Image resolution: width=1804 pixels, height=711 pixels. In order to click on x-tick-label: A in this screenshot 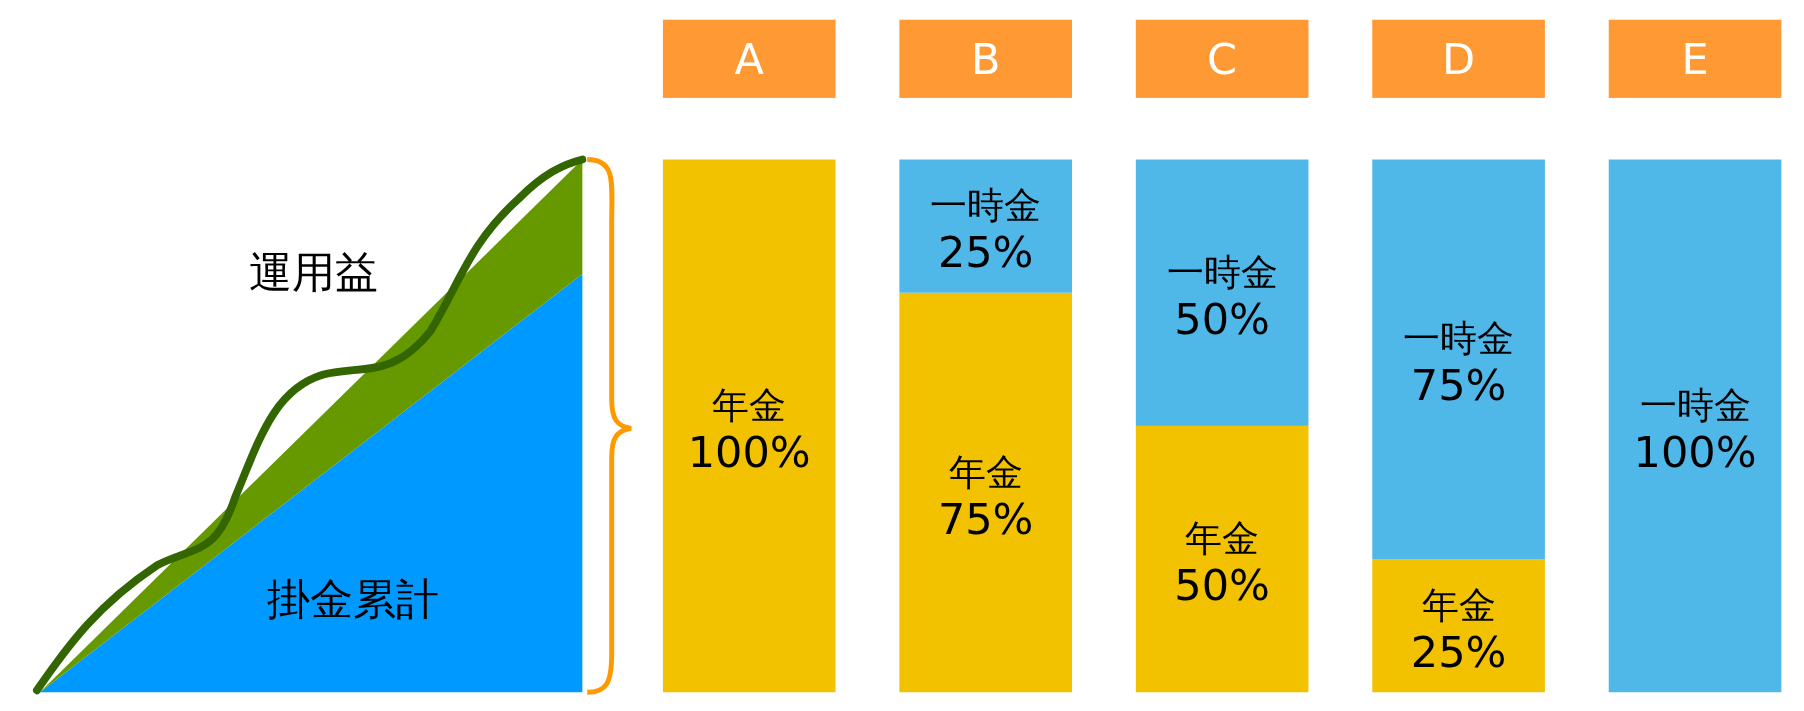, I will do `click(749, 59)`.